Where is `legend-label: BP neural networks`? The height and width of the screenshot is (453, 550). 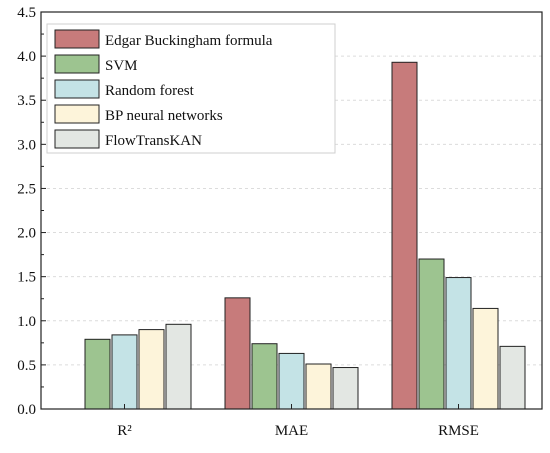
legend-label: BP neural networks is located at coordinates (164, 116).